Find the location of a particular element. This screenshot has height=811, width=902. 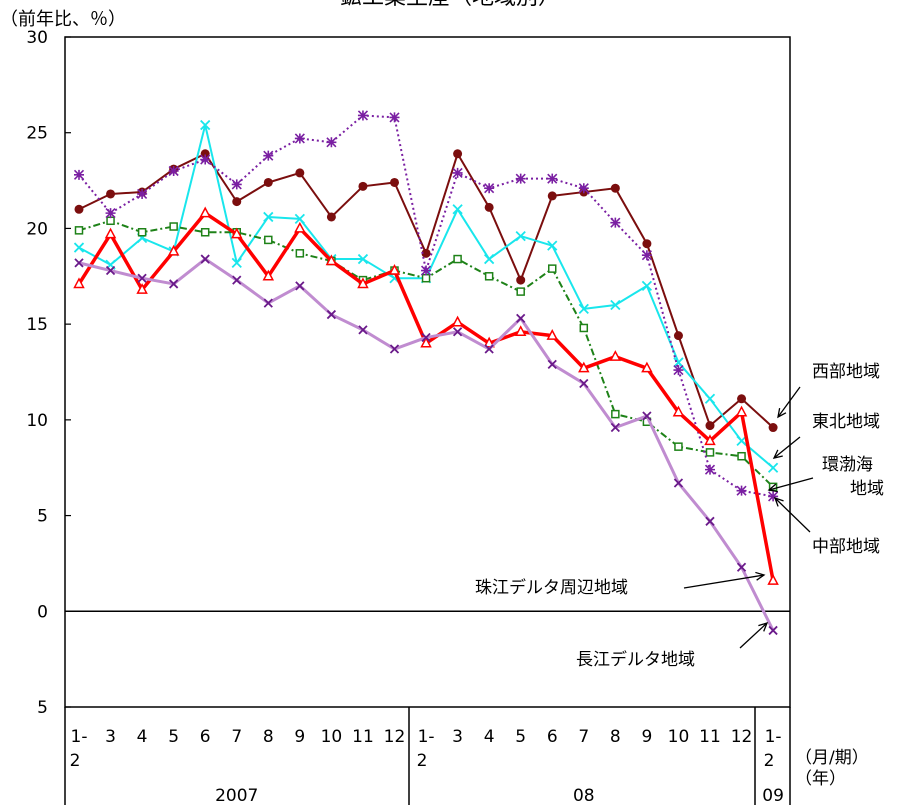

x-tick-label: 5 is located at coordinates (173, 737).